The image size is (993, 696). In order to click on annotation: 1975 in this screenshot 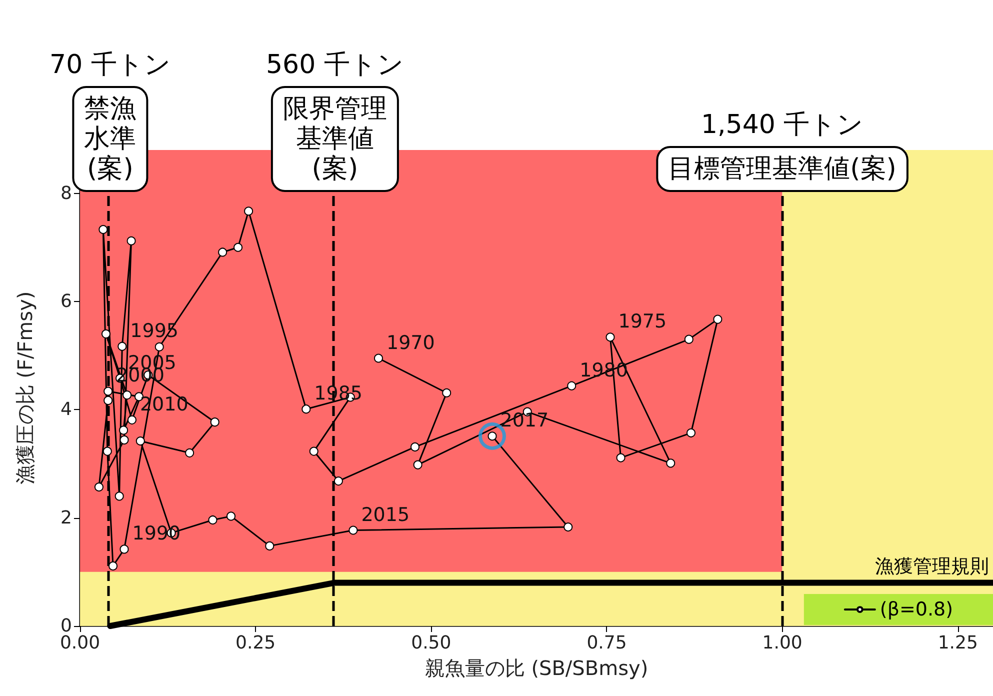, I will do `click(642, 321)`.